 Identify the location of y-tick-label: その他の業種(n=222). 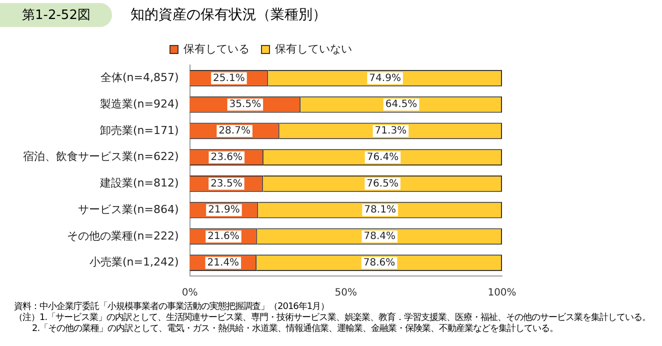
(122, 235).